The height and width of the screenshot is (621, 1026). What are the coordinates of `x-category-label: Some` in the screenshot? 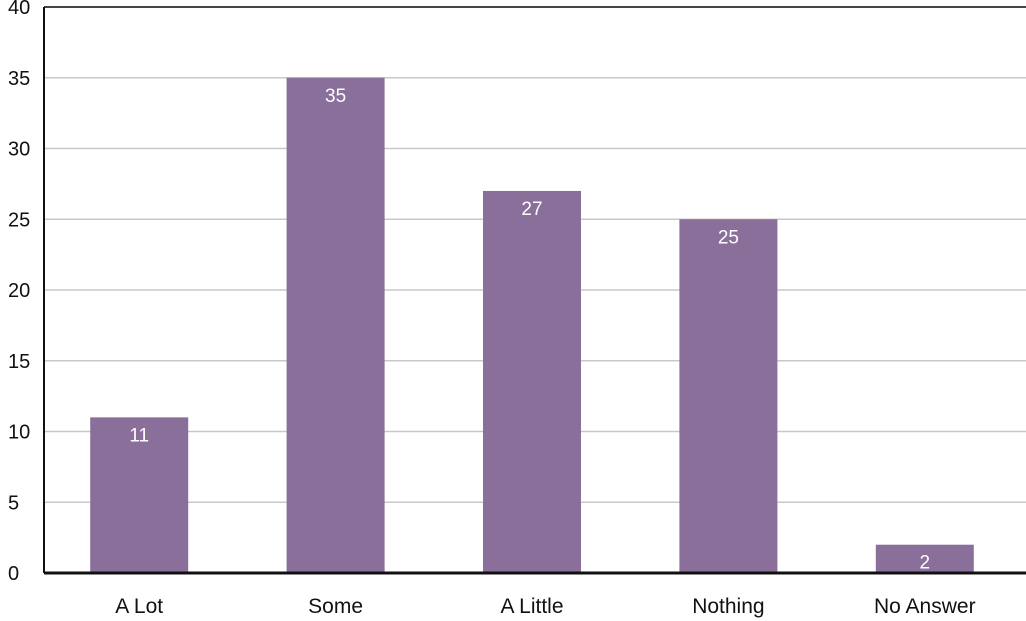 It's located at (335, 606).